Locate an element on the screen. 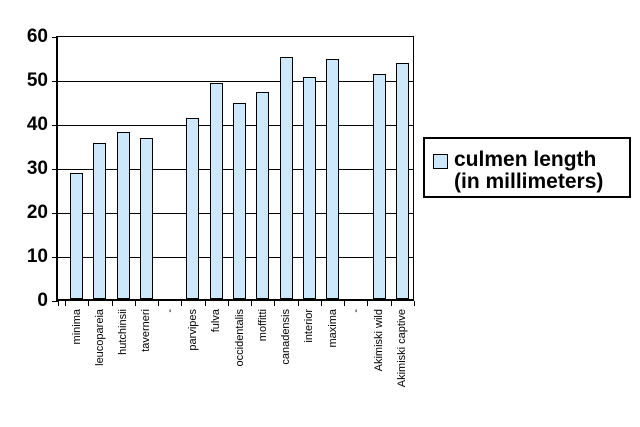  bar-leucopareia is located at coordinates (99, 221).